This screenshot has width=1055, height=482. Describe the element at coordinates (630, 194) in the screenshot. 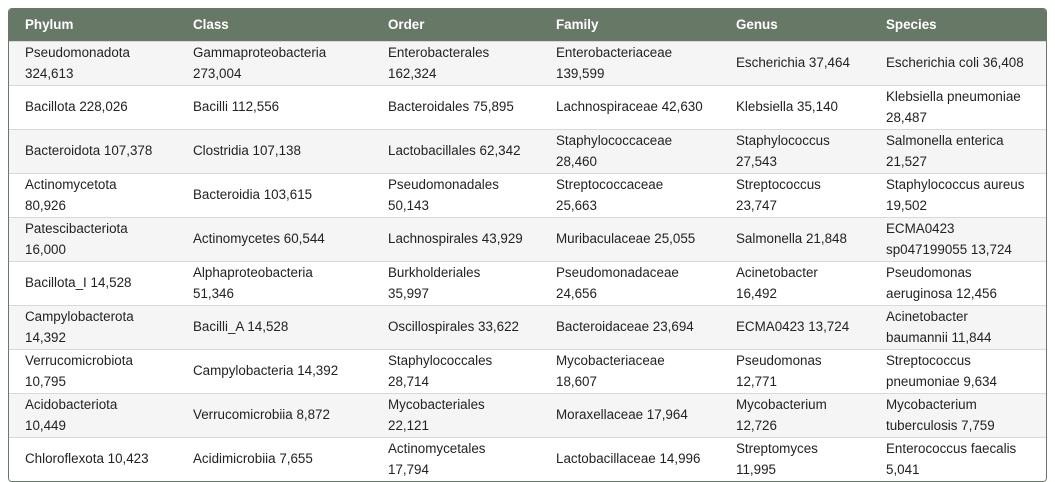

I see `cell-family: Streptococcaceae 25,663` at that location.